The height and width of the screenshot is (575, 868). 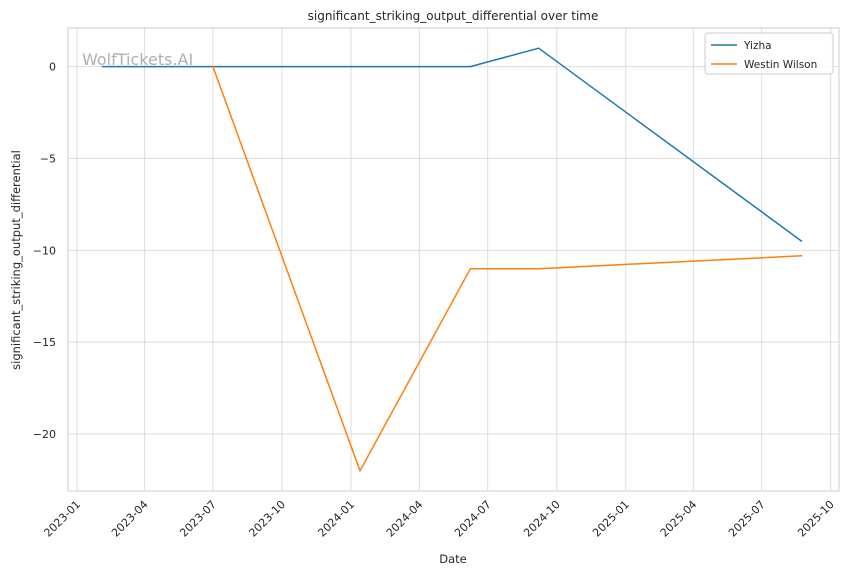 What do you see at coordinates (747, 519) in the screenshot?
I see `x-tick-label: 2025-07` at bounding box center [747, 519].